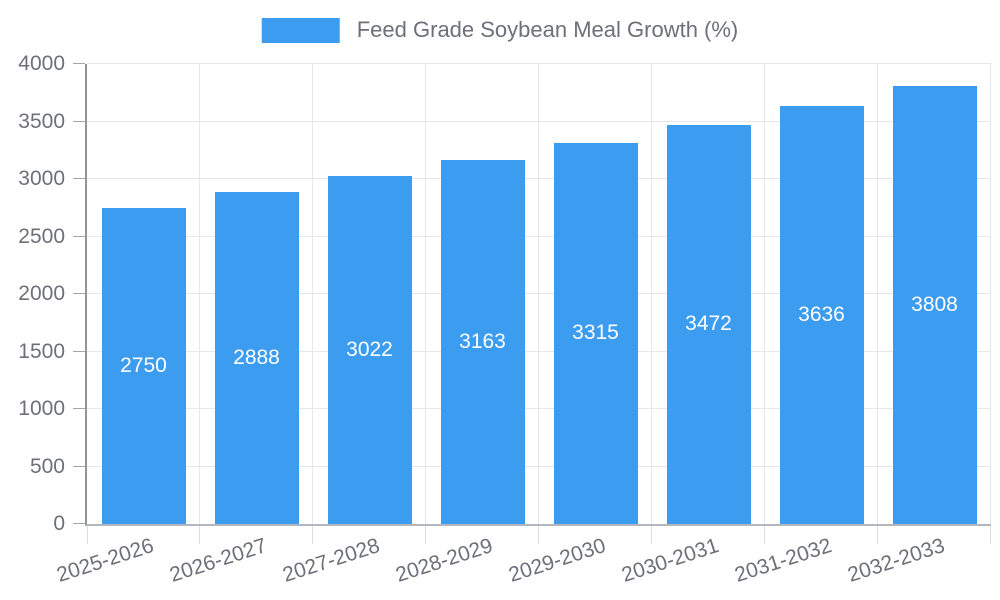 Image resolution: width=1000 pixels, height=600 pixels. What do you see at coordinates (41, 63) in the screenshot?
I see `y-axis-tick-label: 4000` at bounding box center [41, 63].